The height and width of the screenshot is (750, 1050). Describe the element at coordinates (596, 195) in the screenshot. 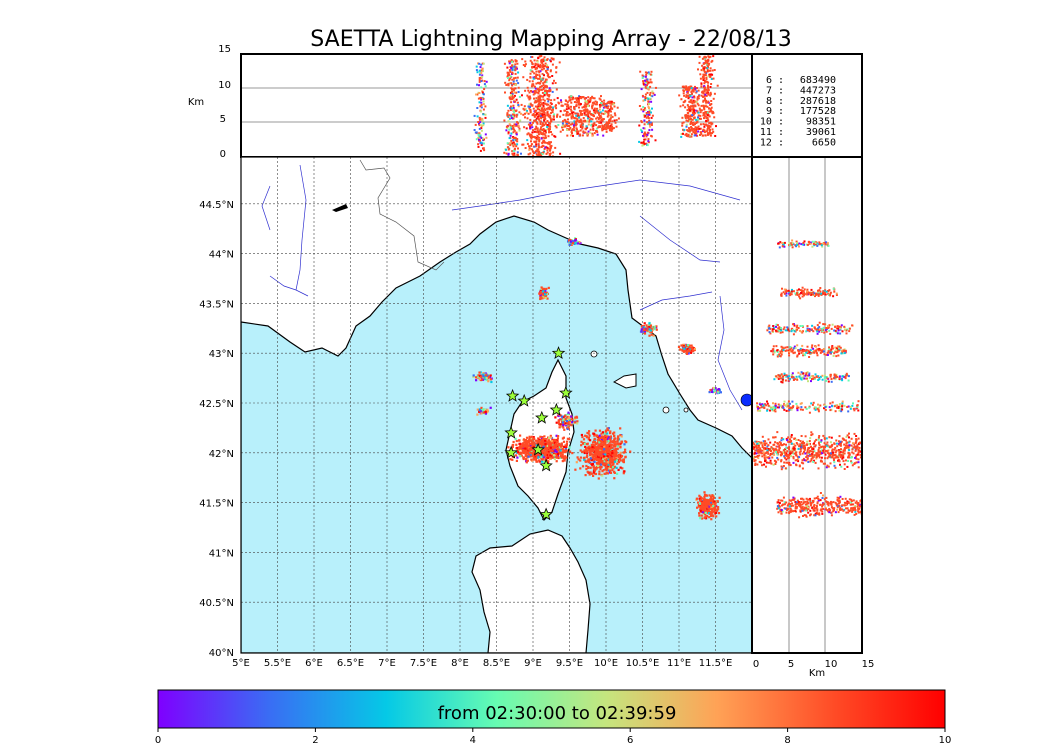

I see `river-po` at that location.